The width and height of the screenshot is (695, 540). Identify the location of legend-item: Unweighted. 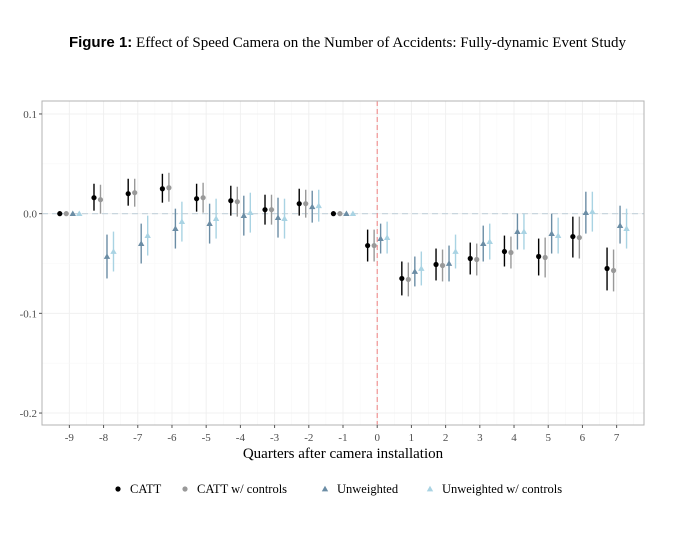
(360, 489).